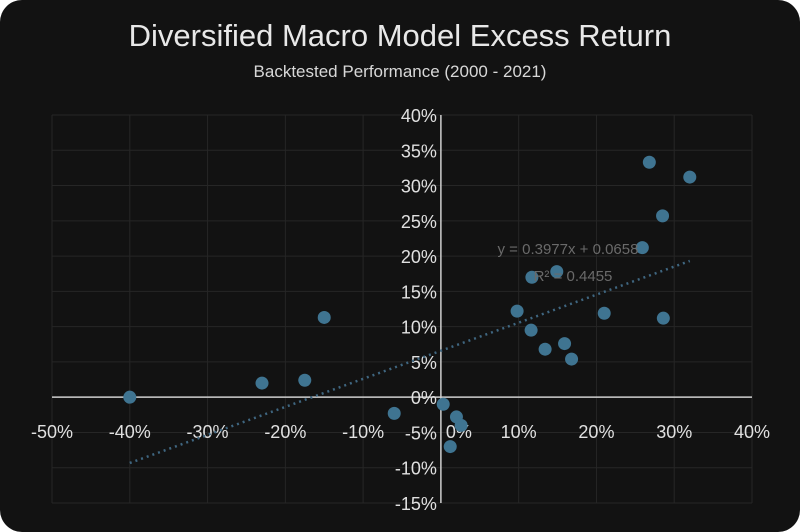 The height and width of the screenshot is (532, 800). Describe the element at coordinates (400, 35) in the screenshot. I see `chart-title: Diversified Macro Model Excess Return` at that location.